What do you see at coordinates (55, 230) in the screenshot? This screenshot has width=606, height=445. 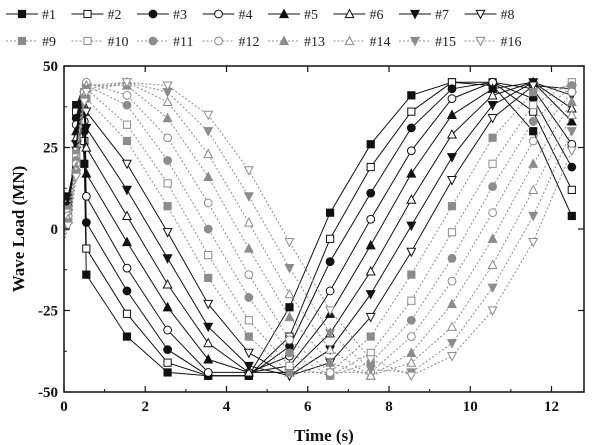 I see `y-tick-label: 0` at bounding box center [55, 230].